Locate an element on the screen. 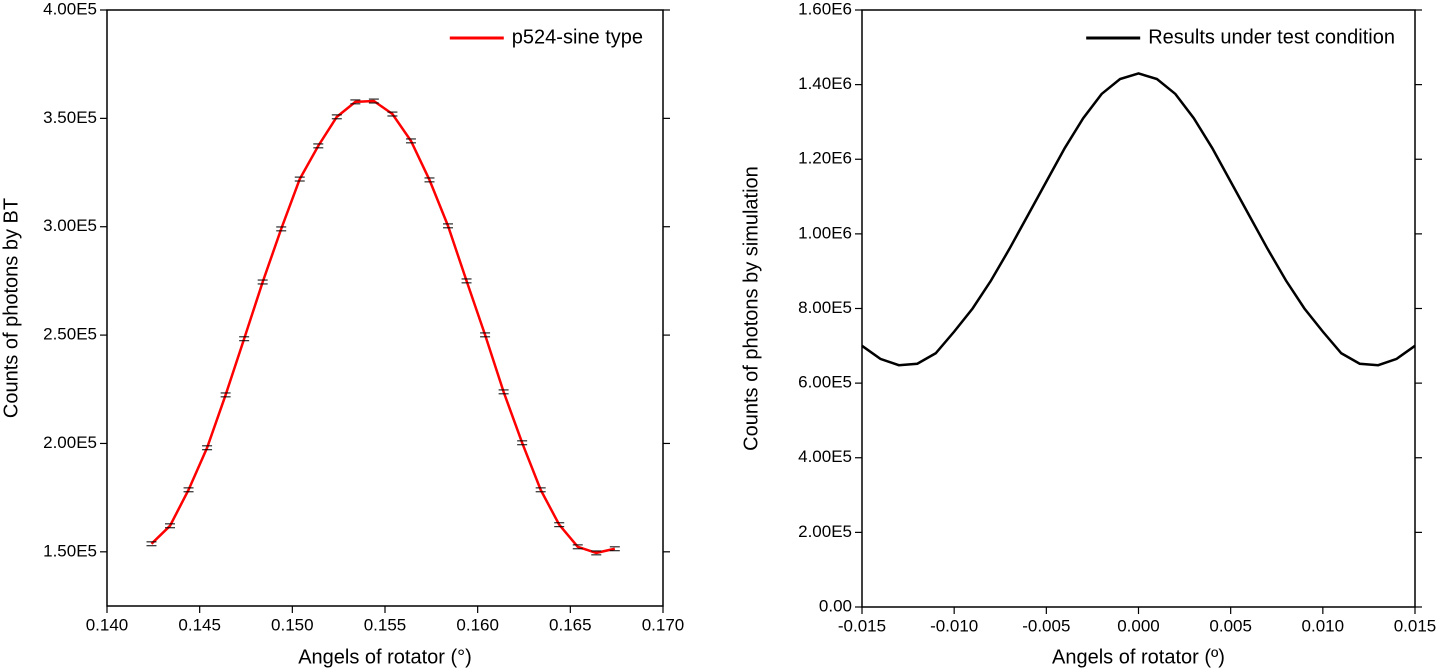 This screenshot has height=672, width=1442. y-tick-label: 2.50E5 is located at coordinates (70, 334).